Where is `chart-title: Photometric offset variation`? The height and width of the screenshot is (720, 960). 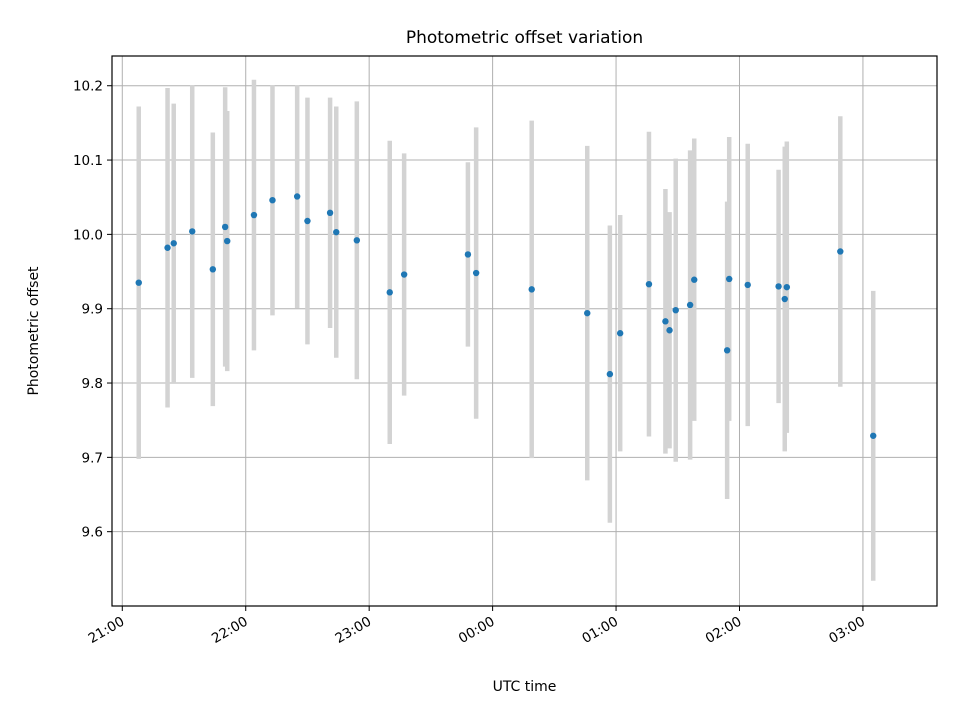 chart-title: Photometric offset variation is located at coordinates (524, 38).